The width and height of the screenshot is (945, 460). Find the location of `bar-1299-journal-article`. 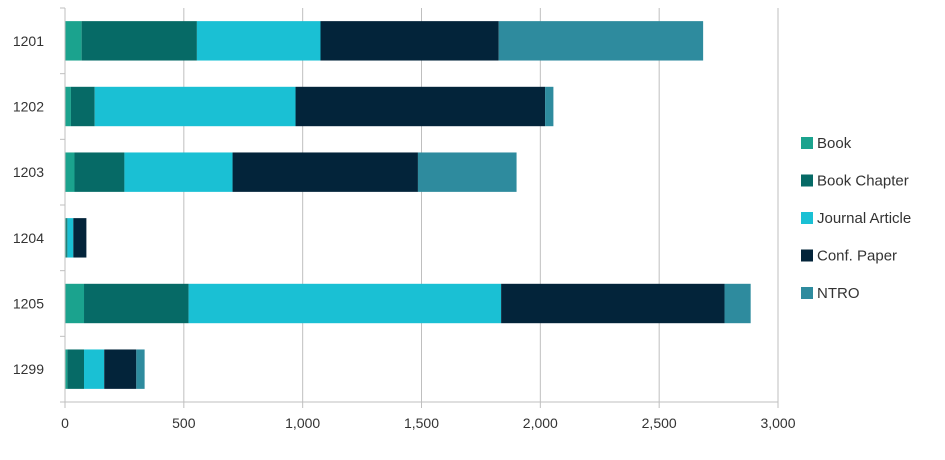

bar-1299-journal-article is located at coordinates (94, 369).